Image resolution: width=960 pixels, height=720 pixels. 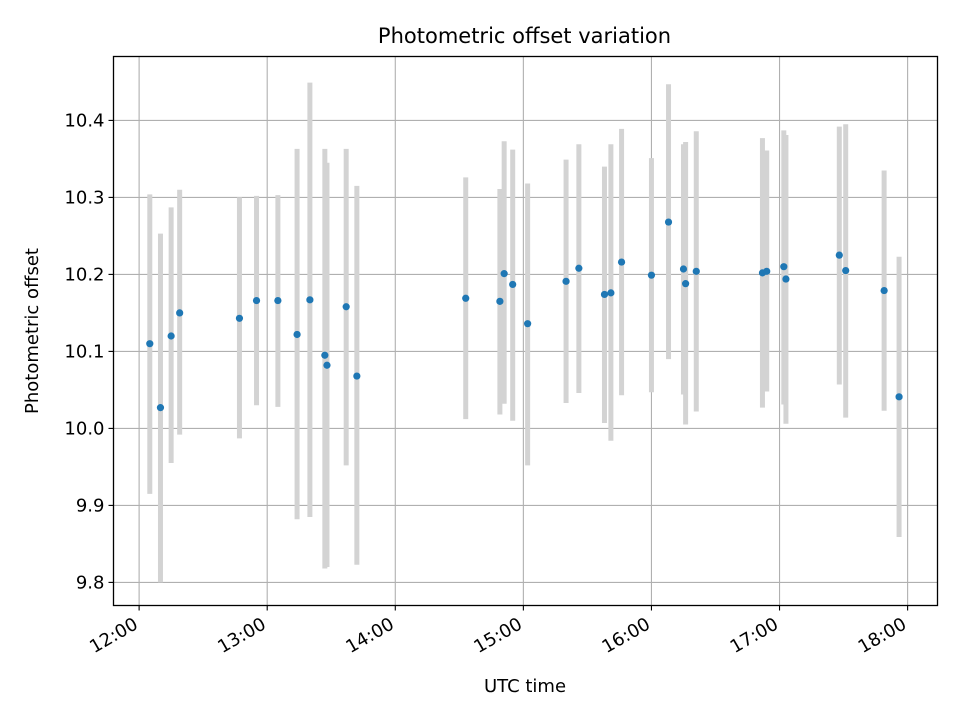 What do you see at coordinates (90, 582) in the screenshot?
I see `y-tick-label: 9.8` at bounding box center [90, 582].